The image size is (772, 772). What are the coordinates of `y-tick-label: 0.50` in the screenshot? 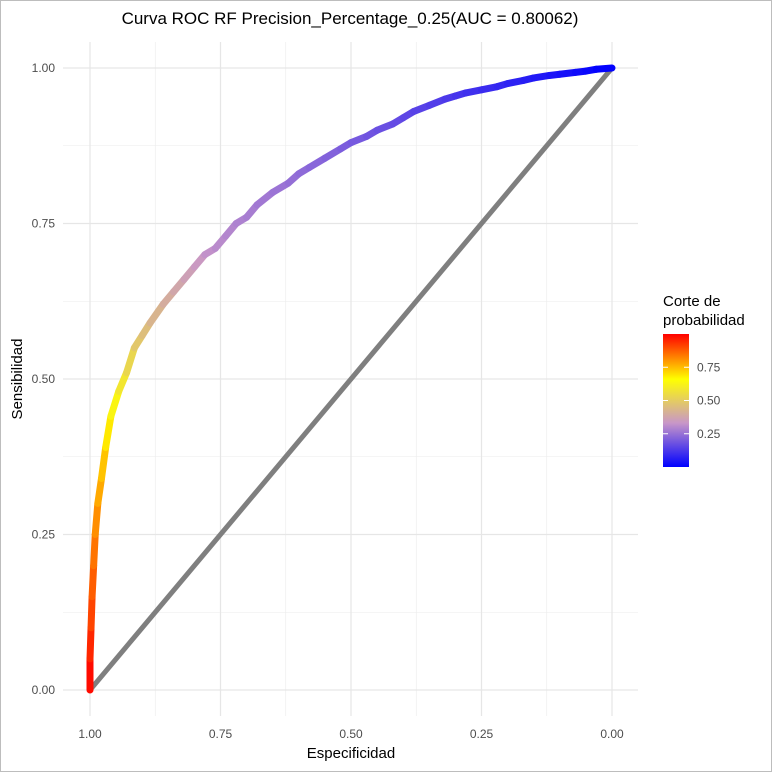 It's located at (44, 379).